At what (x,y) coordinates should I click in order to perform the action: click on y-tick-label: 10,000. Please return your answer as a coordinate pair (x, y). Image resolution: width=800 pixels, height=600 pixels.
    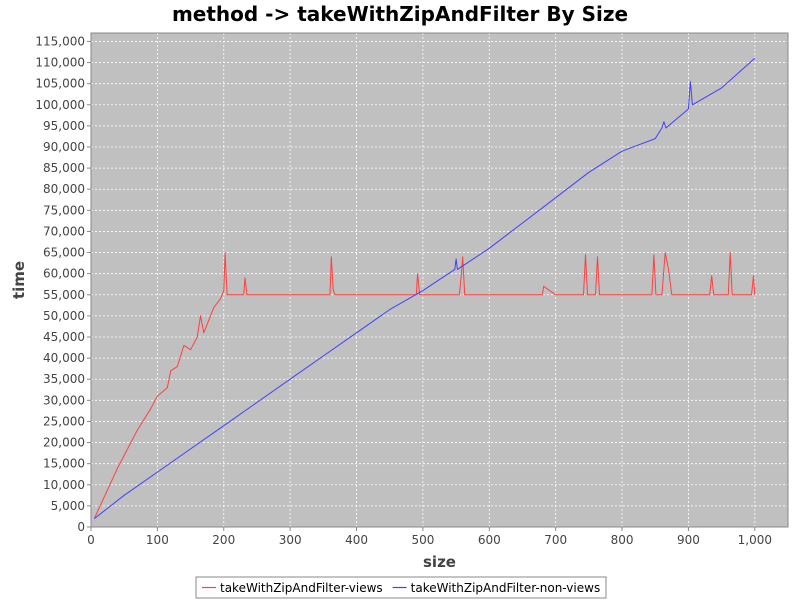
    Looking at the image, I should click on (64, 485).